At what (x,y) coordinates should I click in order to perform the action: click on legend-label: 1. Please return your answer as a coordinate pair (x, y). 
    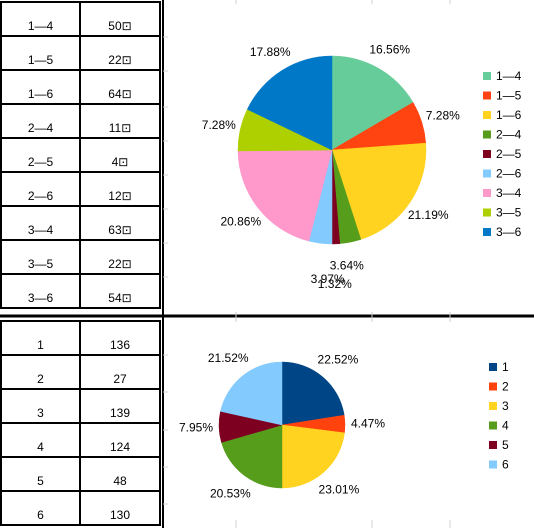
    Looking at the image, I should click on (505, 367).